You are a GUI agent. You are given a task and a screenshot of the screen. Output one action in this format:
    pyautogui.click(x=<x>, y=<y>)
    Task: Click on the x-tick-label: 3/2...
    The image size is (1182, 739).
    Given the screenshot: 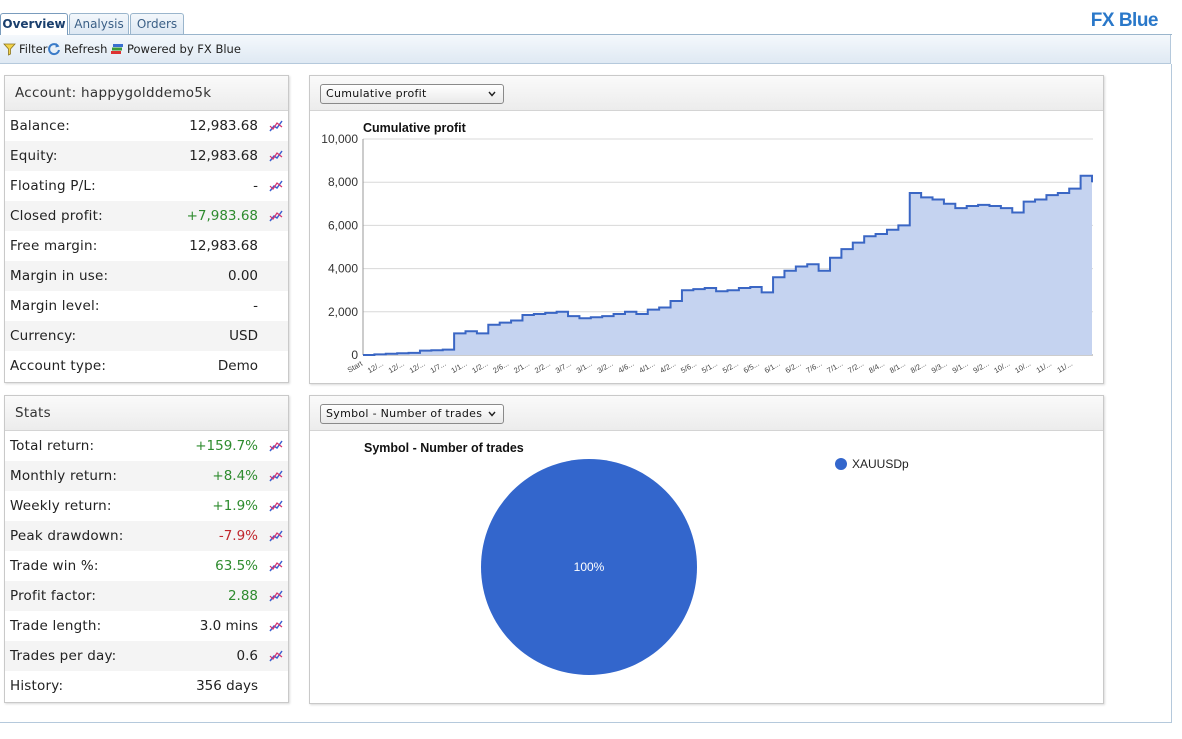 What is the action you would take?
    pyautogui.click(x=605, y=367)
    